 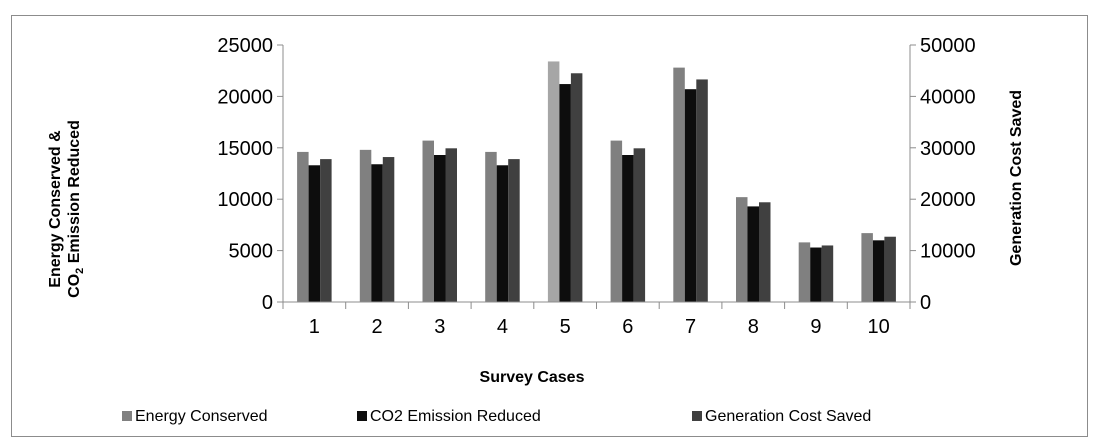 I want to click on legend-label: Generation Cost Saved, so click(x=788, y=416).